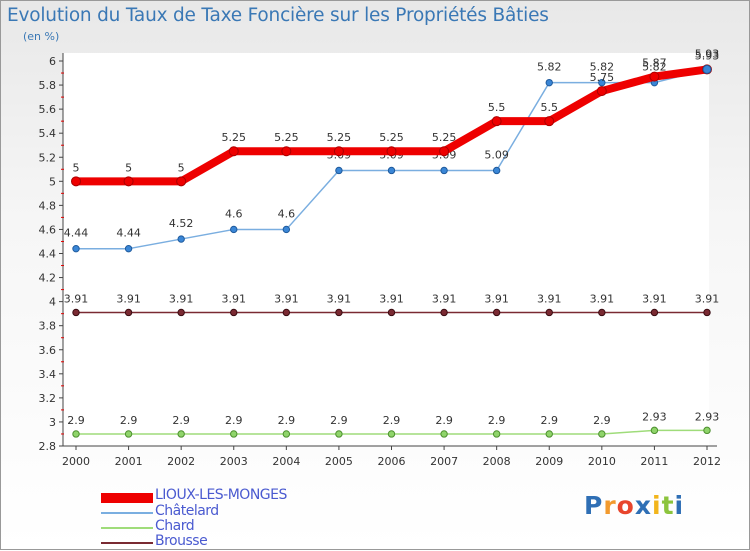  I want to click on y-tick-label: 3, so click(52, 422).